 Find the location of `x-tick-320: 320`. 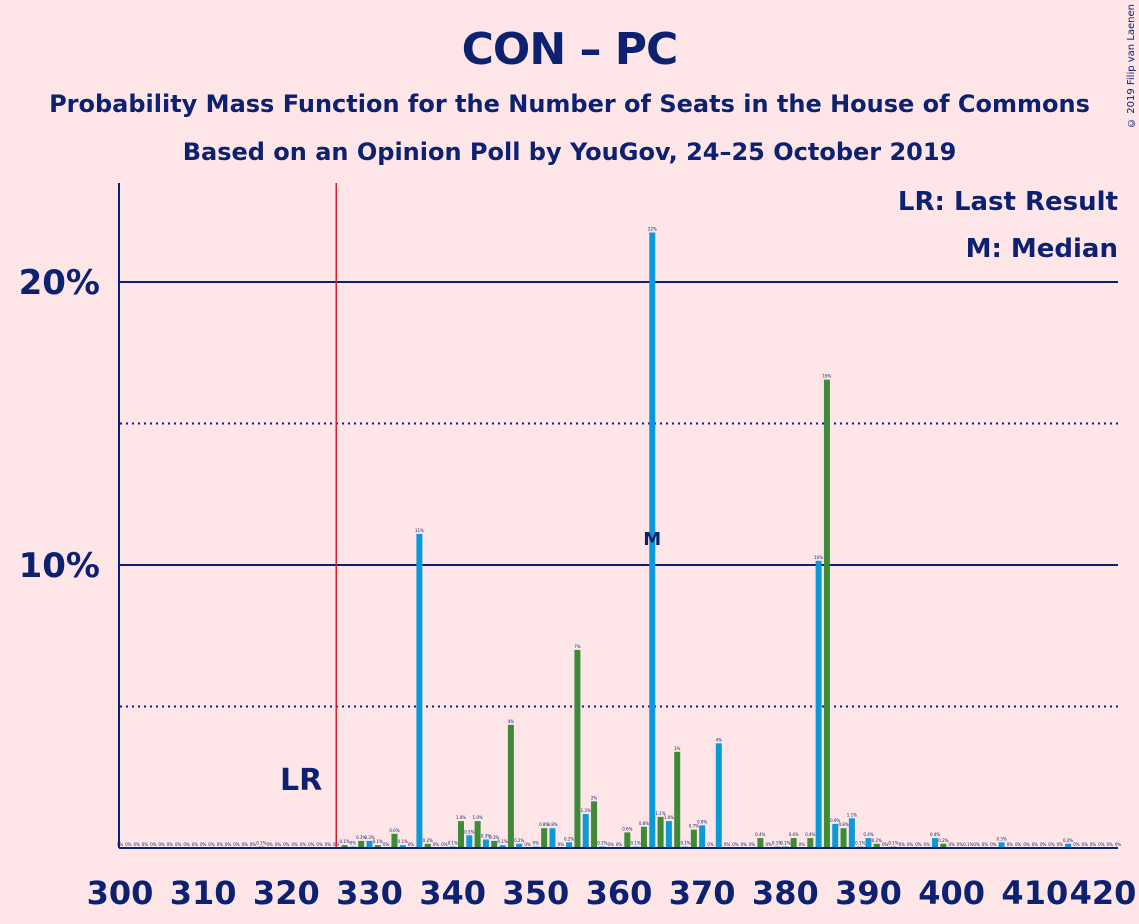

x-tick-320: 320 is located at coordinates (286, 893).